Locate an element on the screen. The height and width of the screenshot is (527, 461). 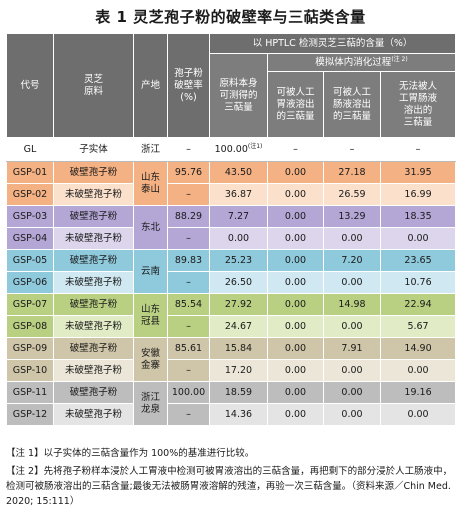
cell-origin: 山东 泰山 is located at coordinates (150, 183).